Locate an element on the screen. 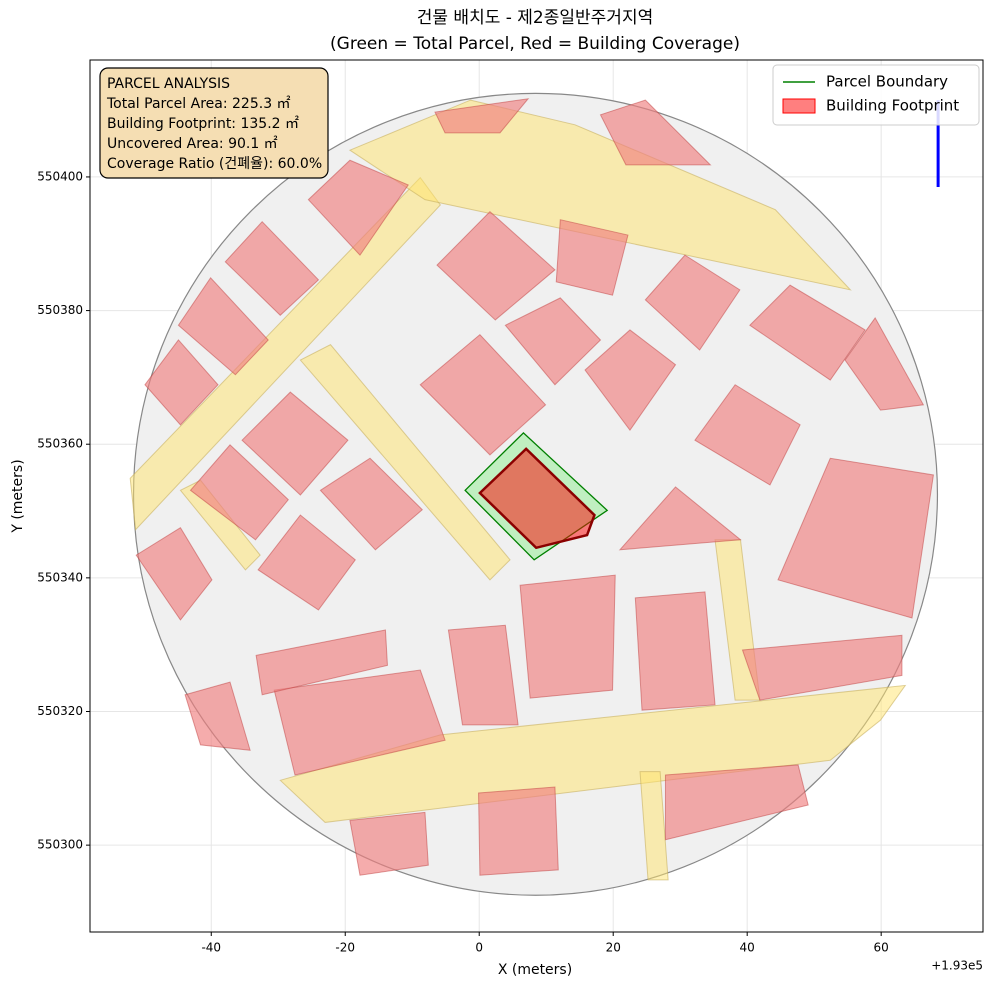  x-tick-label: 60 is located at coordinates (881, 948).